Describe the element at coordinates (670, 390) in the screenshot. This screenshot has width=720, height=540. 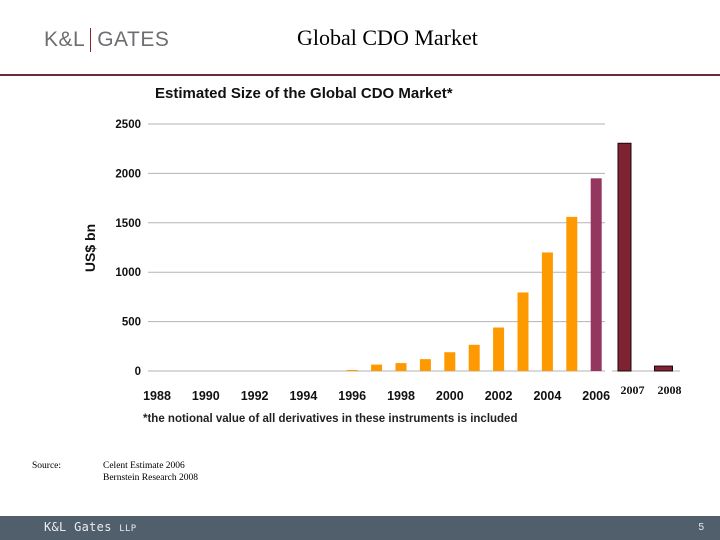
I see `x-tick-label: 2008` at that location.